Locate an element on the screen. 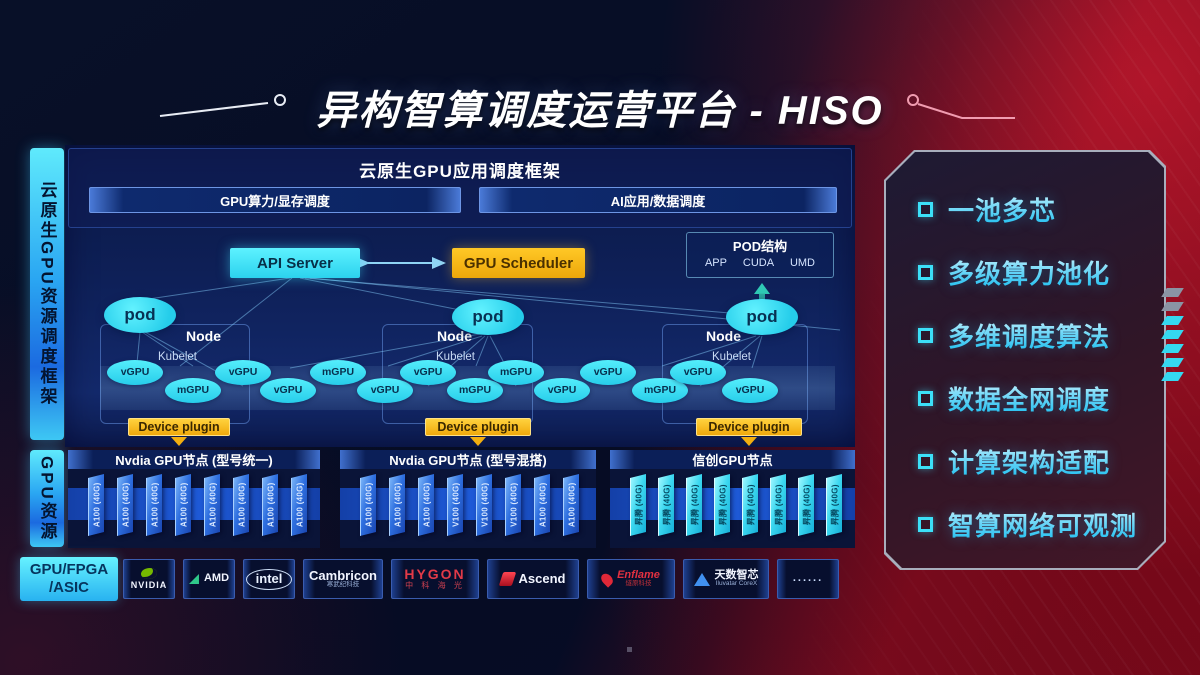 This screenshot has width=1200, height=675. enflame-logo-icon is located at coordinates (607, 579).